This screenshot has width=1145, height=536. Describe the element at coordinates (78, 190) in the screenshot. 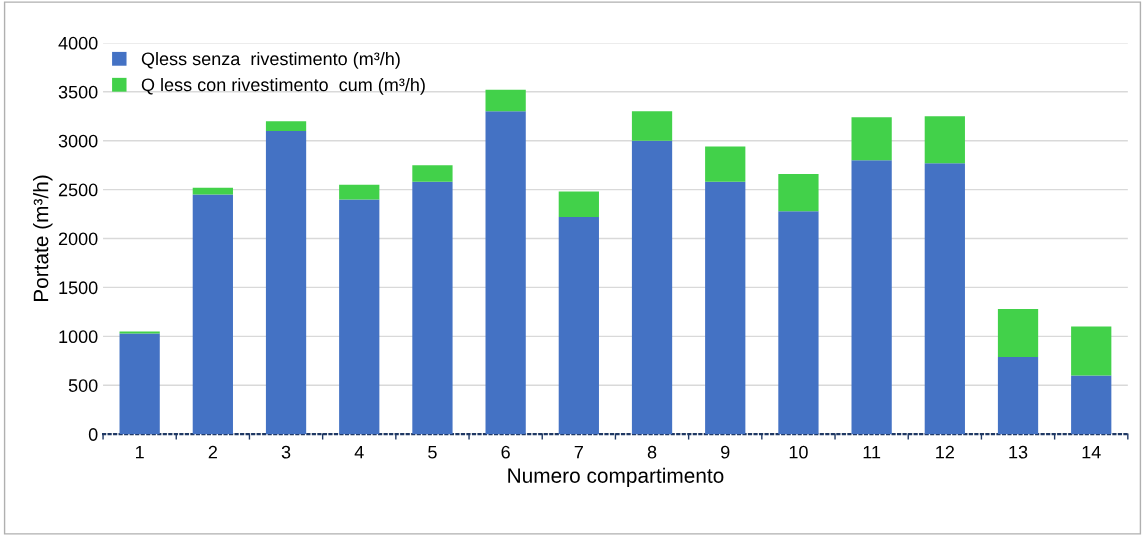

I see `y-tick-label: 2500` at that location.